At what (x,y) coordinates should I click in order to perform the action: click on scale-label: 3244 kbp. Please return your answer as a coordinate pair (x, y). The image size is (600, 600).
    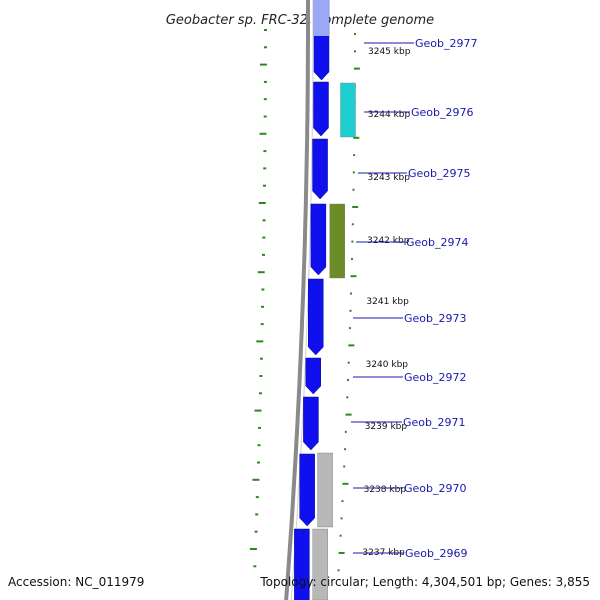
    Looking at the image, I should click on (389, 115).